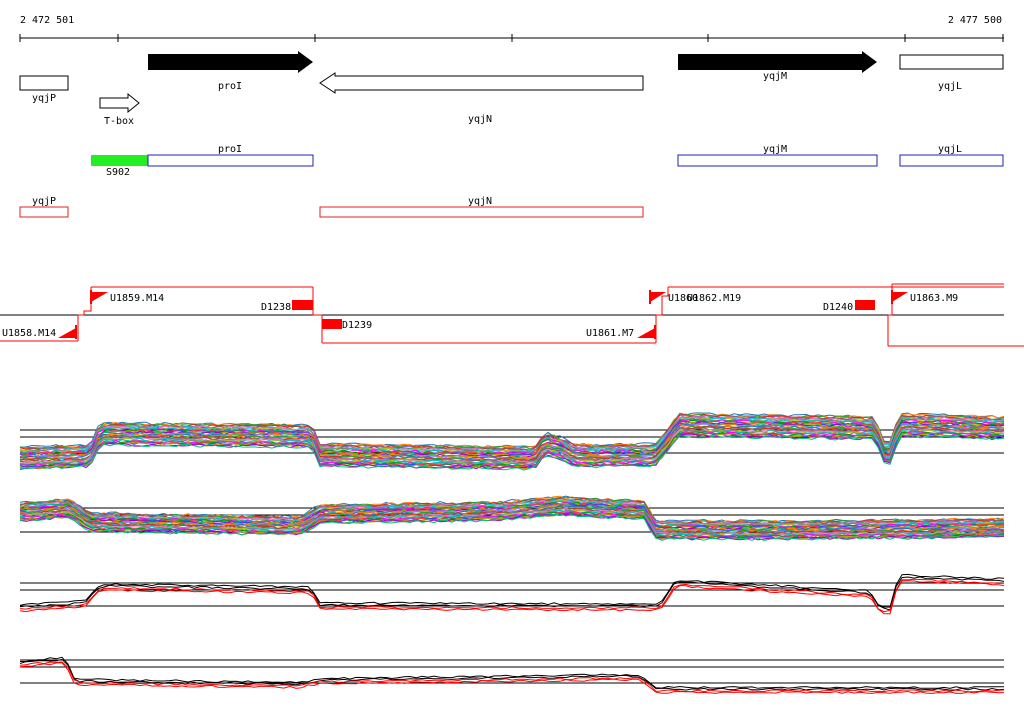  What do you see at coordinates (865, 305) in the screenshot?
I see `down-shift-block-d1240` at bounding box center [865, 305].